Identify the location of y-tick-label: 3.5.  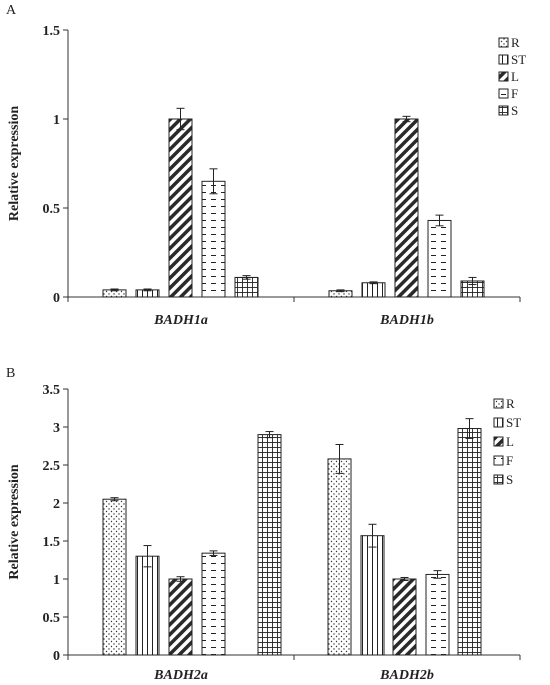
(52, 390).